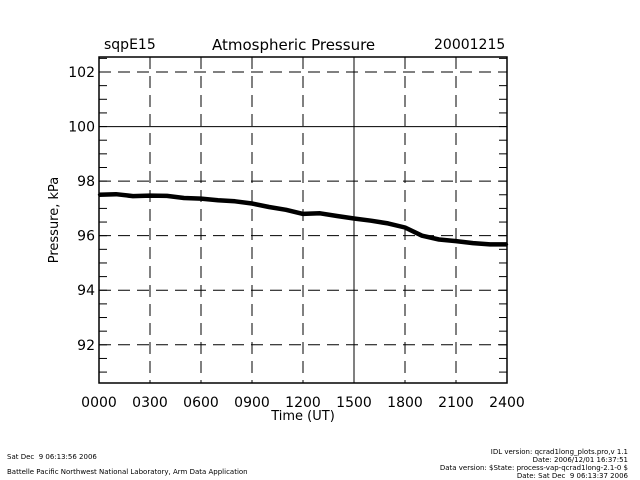 The width and height of the screenshot is (640, 480). I want to click on y-axis-label: Pressure, kPa, so click(54, 220).